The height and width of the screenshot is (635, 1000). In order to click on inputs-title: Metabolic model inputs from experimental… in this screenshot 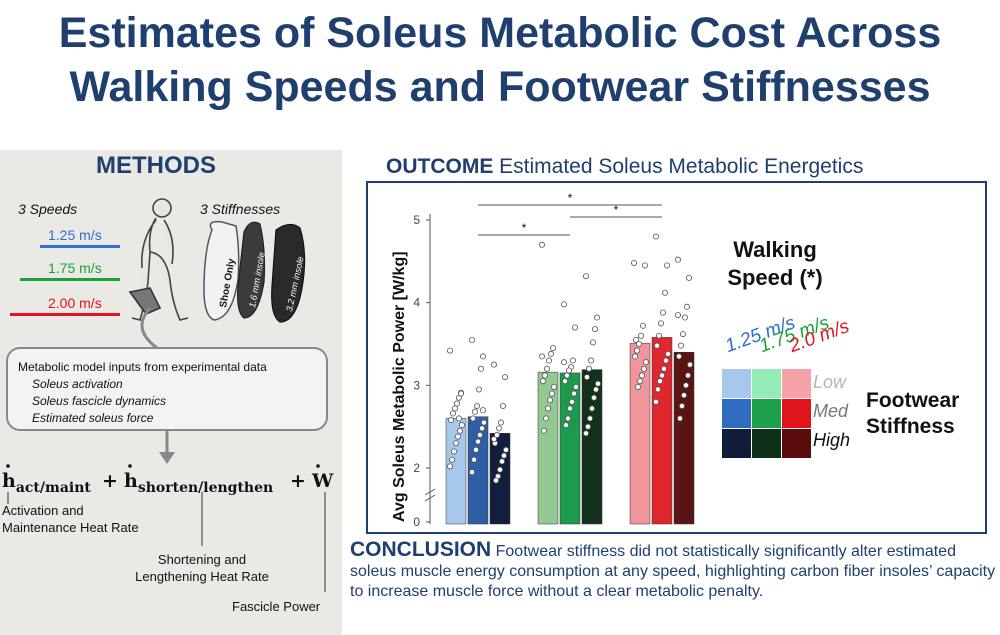, I will do `click(142, 367)`.